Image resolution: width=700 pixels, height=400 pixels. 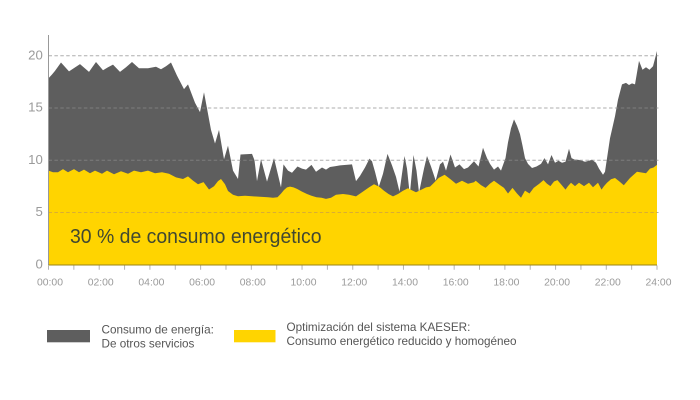 What do you see at coordinates (38, 211) in the screenshot?
I see `svg-text: 5` at bounding box center [38, 211].